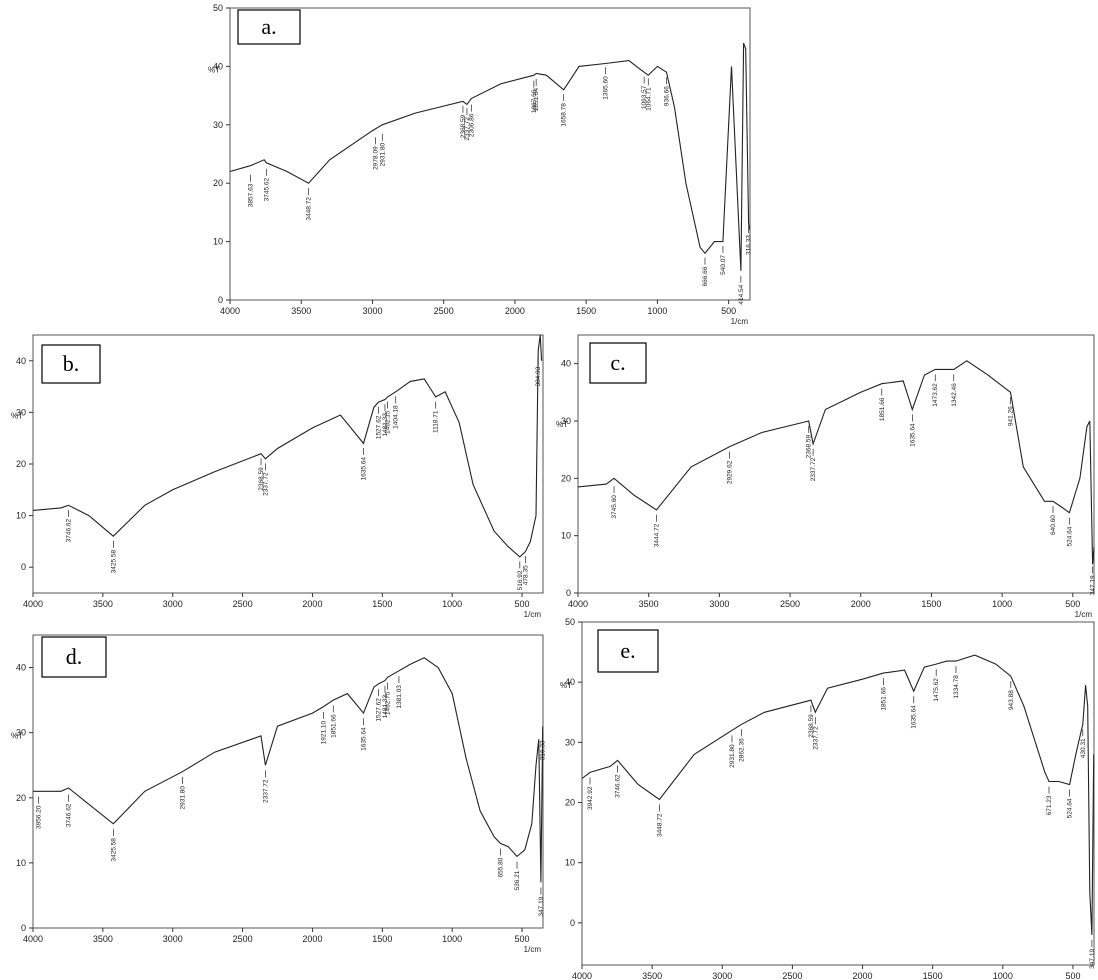  Describe the element at coordinates (617, 362) in the screenshot. I see `panel-label: c.` at that location.